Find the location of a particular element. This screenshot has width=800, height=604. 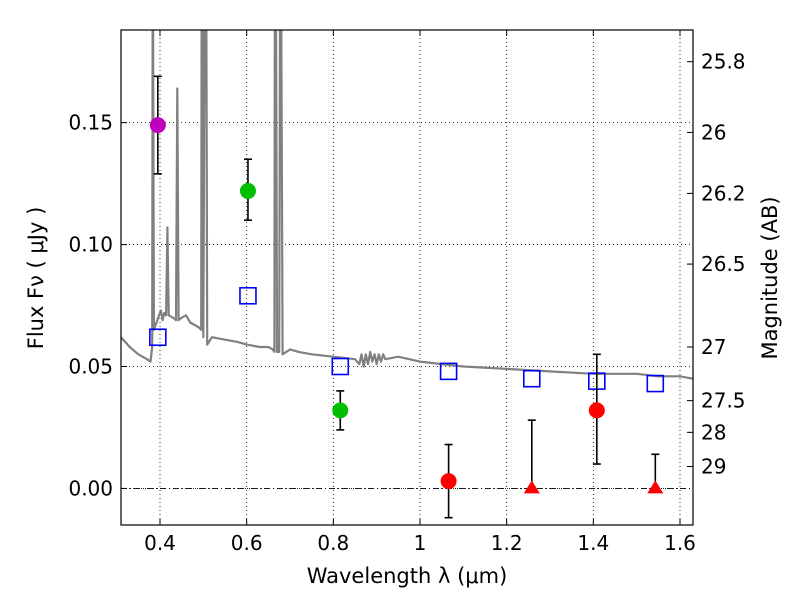

x-tick-label: 0.4 is located at coordinates (160, 543).